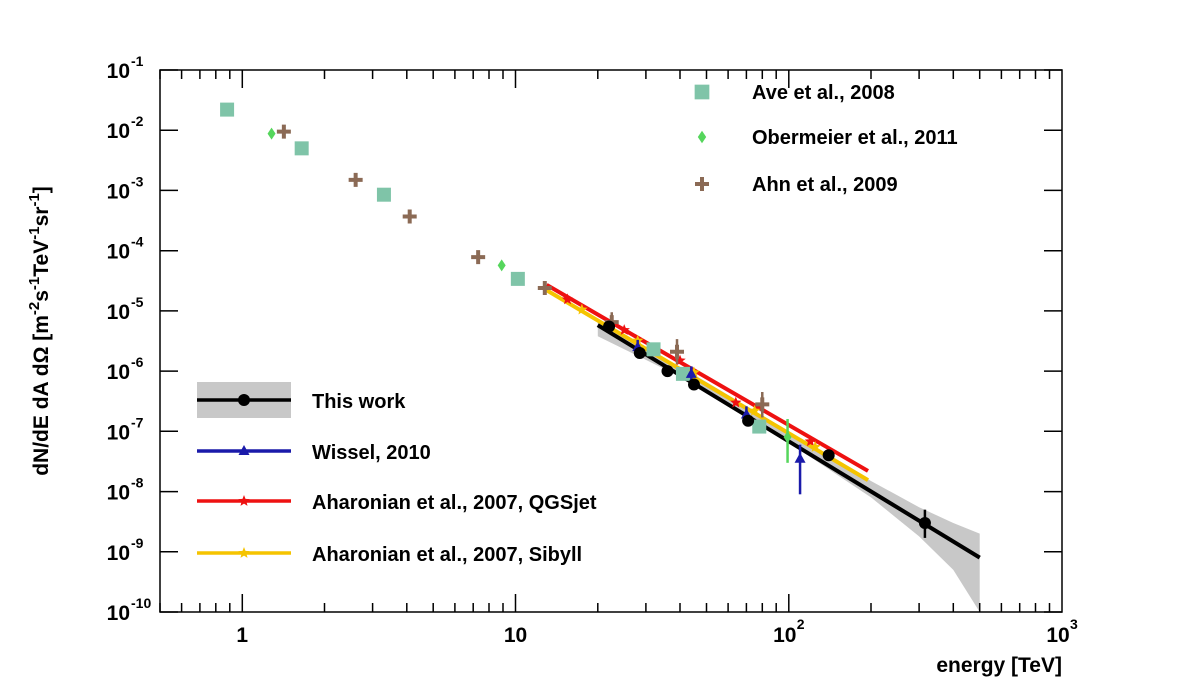  I want to click on legend-label: Aharonian et al., 2007, Sibyll, so click(447, 555).